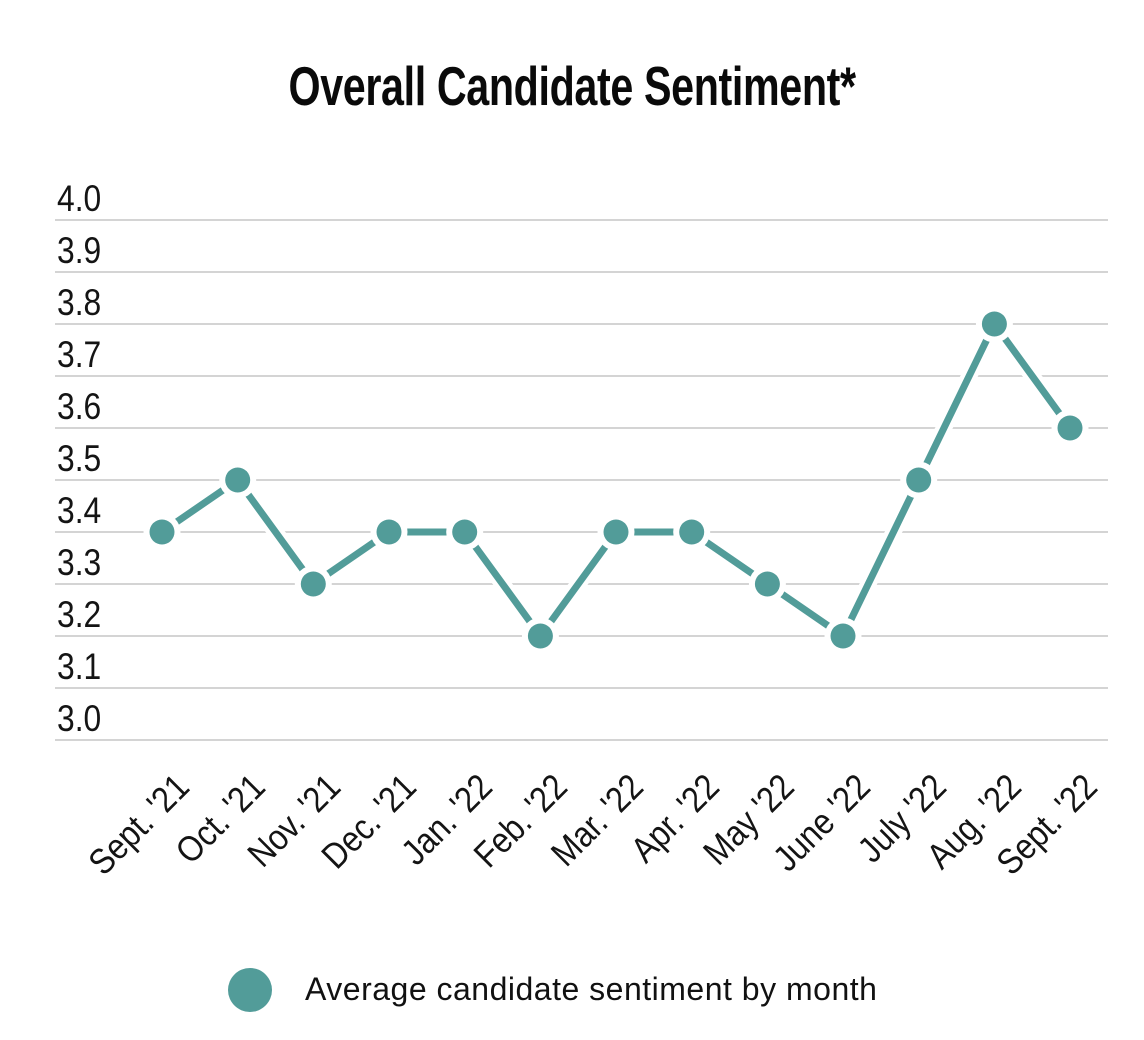 Image resolution: width=1144 pixels, height=1040 pixels. What do you see at coordinates (79, 406) in the screenshot?
I see `y-tick-label: 3.6` at bounding box center [79, 406].